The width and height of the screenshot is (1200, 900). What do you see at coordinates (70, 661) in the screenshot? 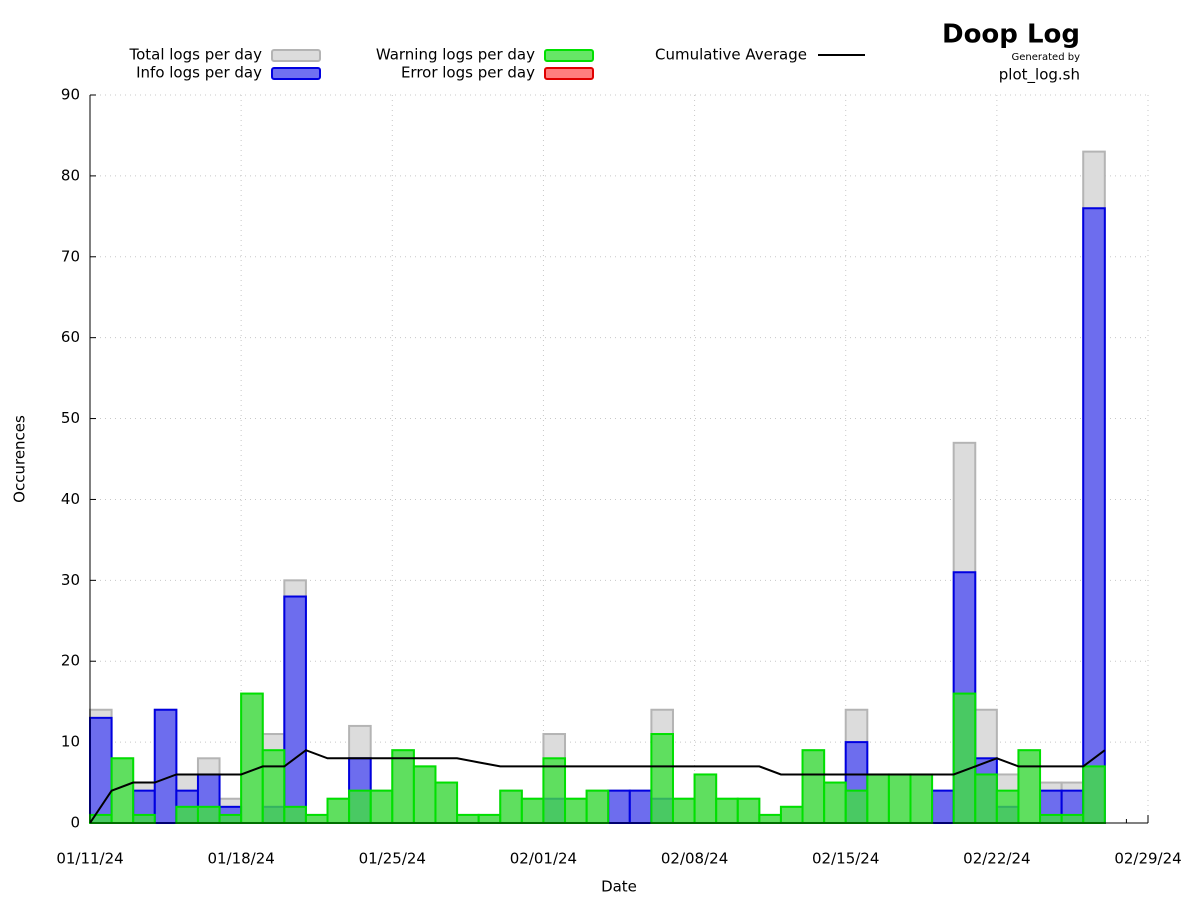
I see `y-tick-label: 20` at bounding box center [70, 661].